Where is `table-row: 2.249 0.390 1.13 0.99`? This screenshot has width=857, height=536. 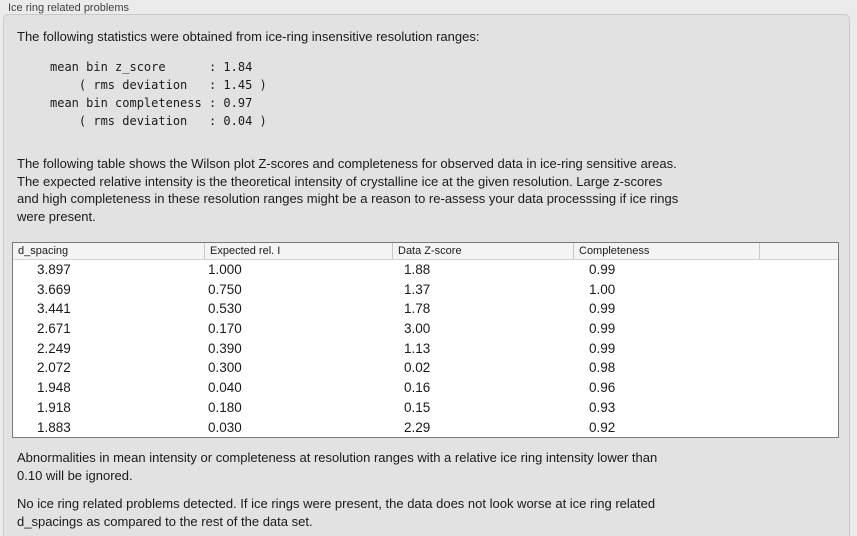 table-row: 2.249 0.390 1.13 0.99 is located at coordinates (425, 349).